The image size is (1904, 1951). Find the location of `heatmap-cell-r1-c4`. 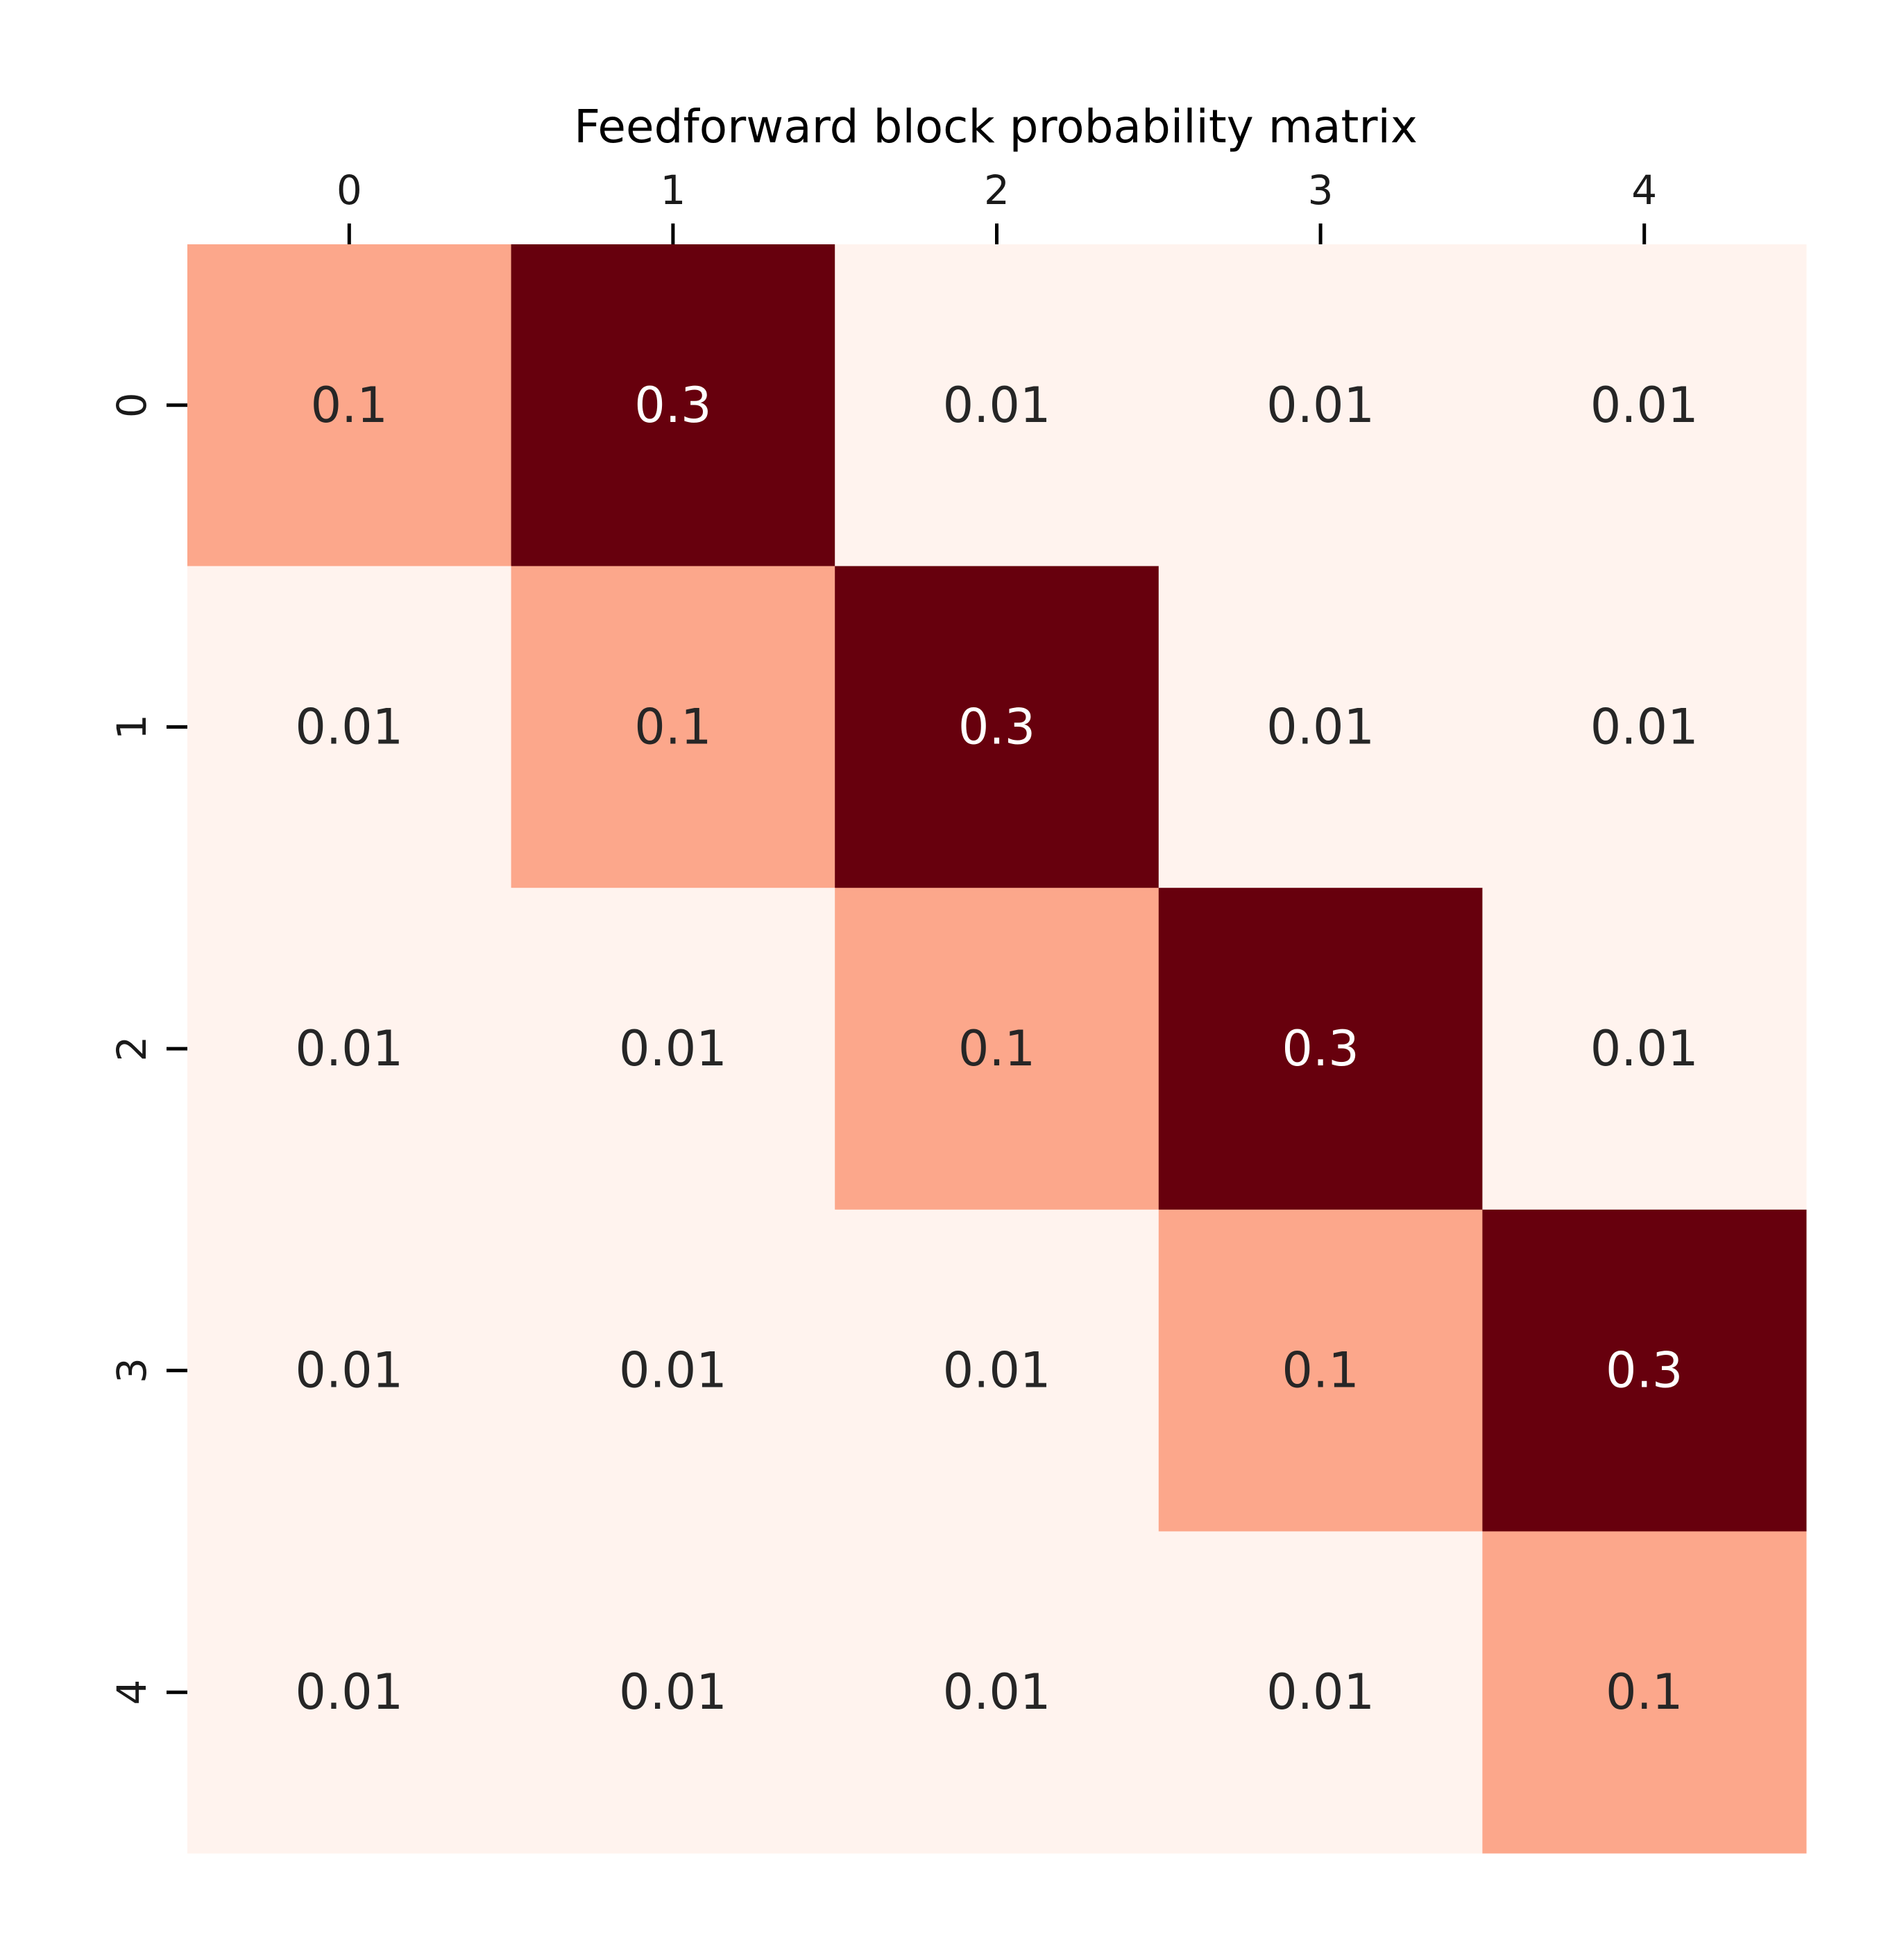

heatmap-cell-r1-c4 is located at coordinates (1644, 727).